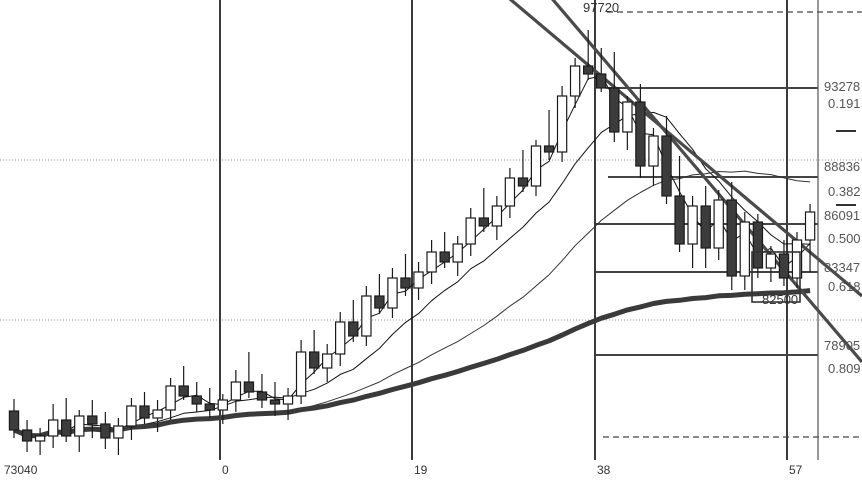 The height and width of the screenshot is (480, 862). I want to click on consolidation-box, so click(776, 277).